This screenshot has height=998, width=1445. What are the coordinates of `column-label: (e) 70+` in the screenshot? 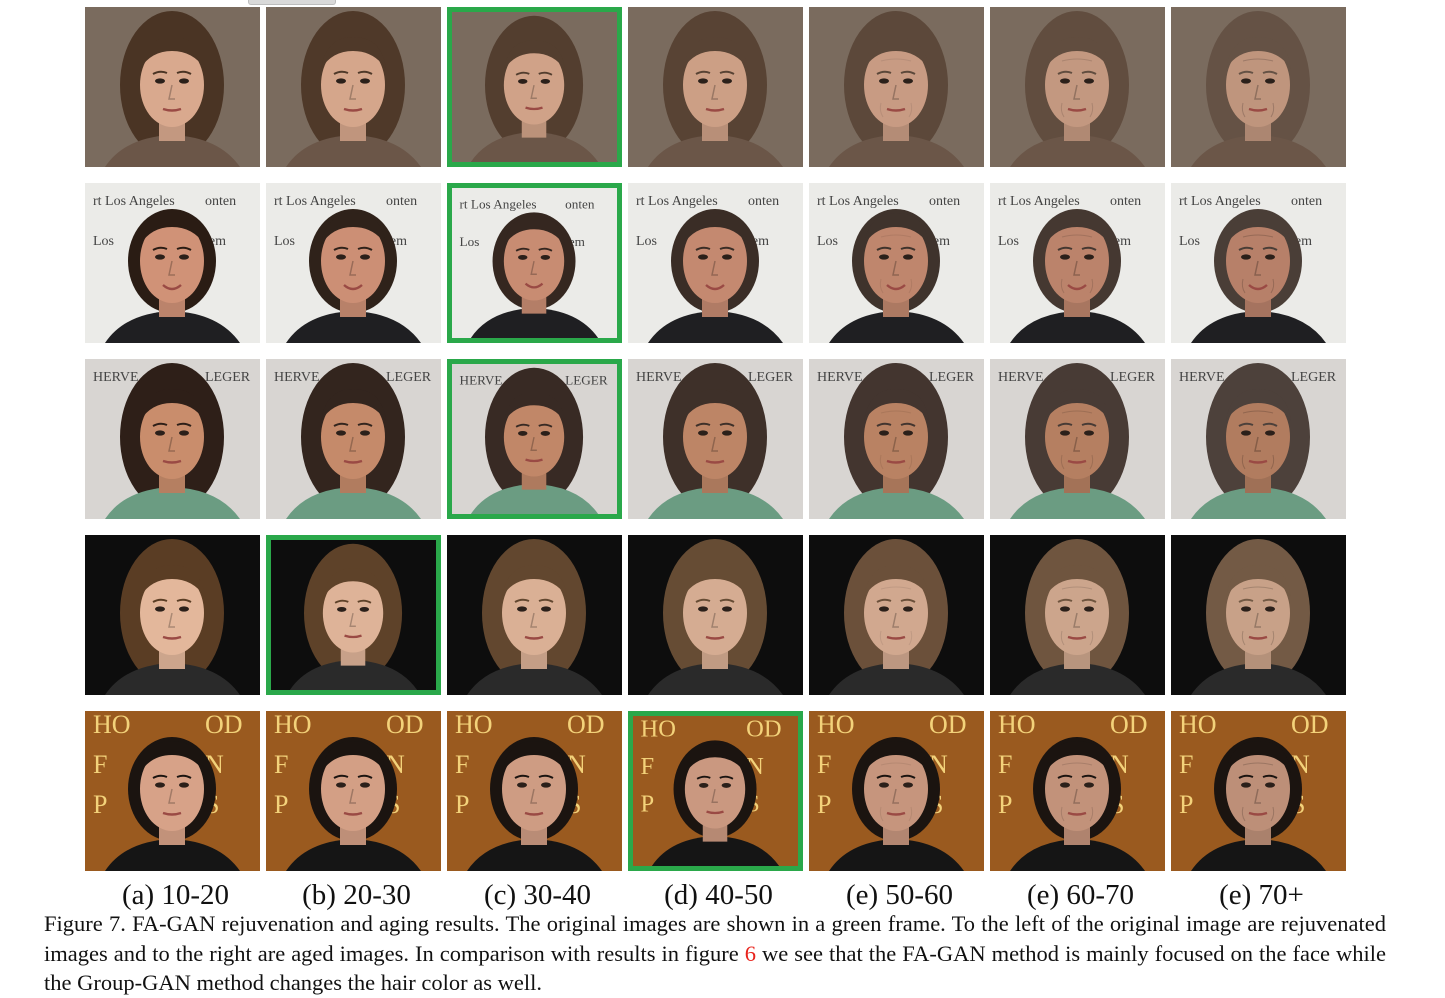 It's located at (1261, 895).